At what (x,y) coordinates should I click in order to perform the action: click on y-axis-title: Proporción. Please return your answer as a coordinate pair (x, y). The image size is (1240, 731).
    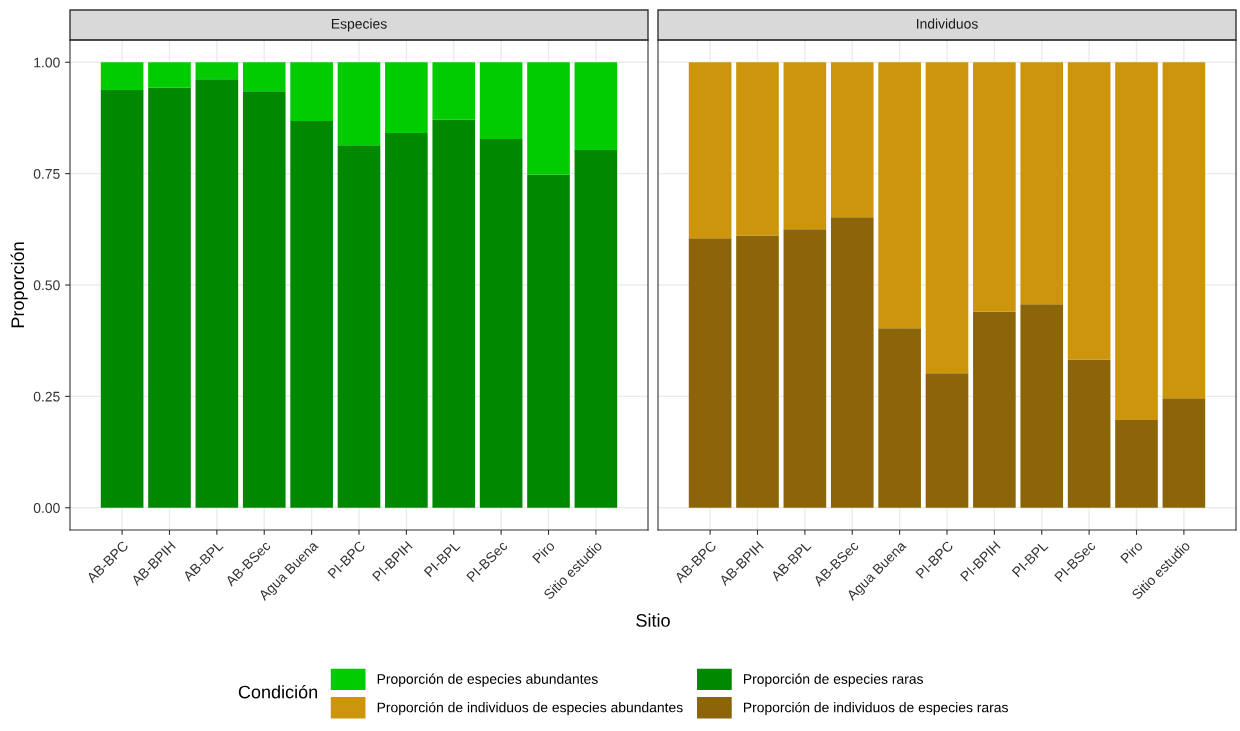
    Looking at the image, I should click on (19, 285).